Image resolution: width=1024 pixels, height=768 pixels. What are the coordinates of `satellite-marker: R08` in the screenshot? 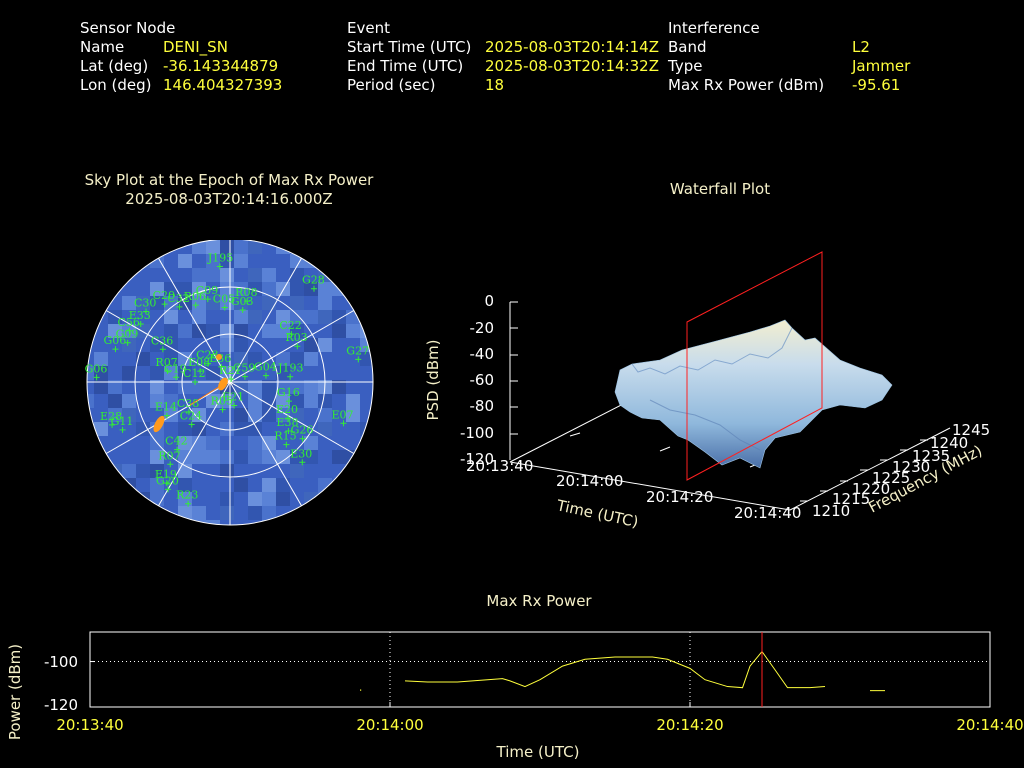 It's located at (246, 295).